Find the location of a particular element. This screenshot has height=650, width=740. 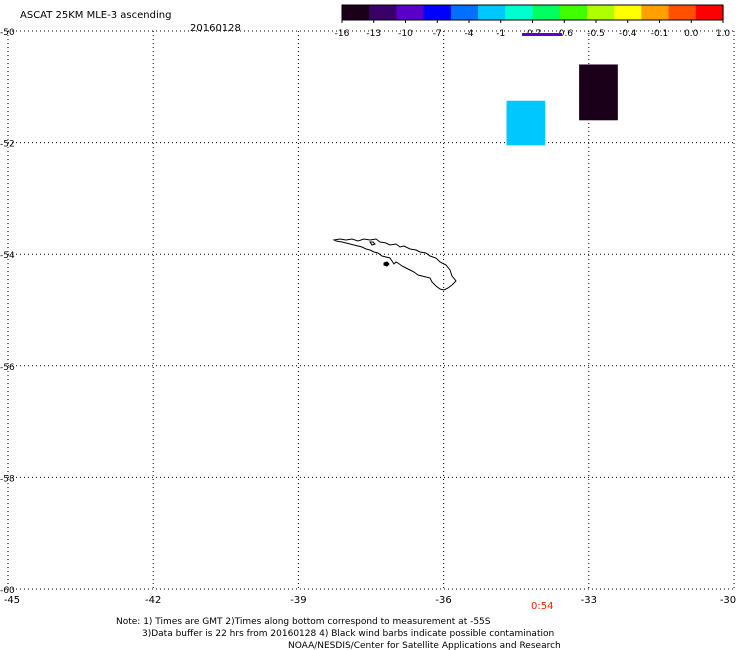

longitude-label: -33 is located at coordinates (589, 600).